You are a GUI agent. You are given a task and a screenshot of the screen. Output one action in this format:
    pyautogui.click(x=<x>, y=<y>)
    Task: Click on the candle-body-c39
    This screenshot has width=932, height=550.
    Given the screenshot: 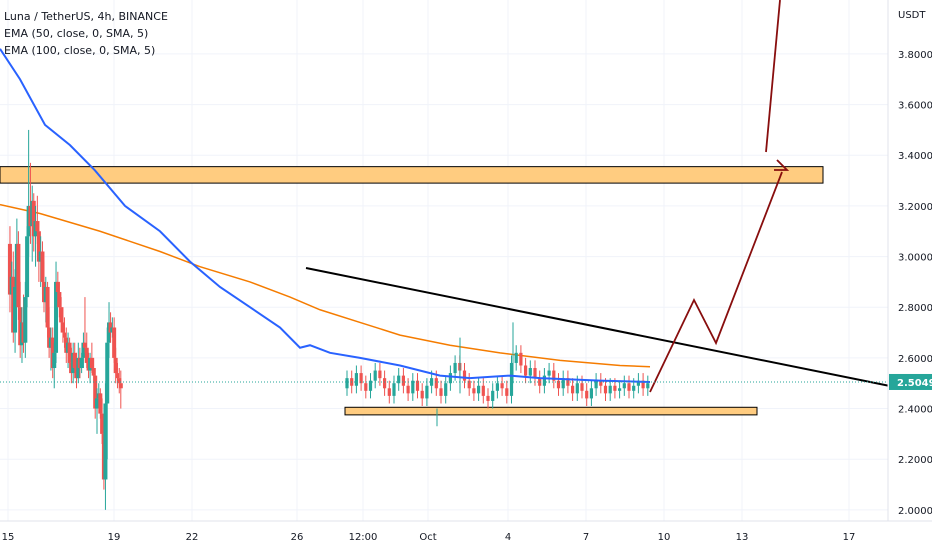 What is the action you would take?
    pyautogui.click(x=530, y=372)
    